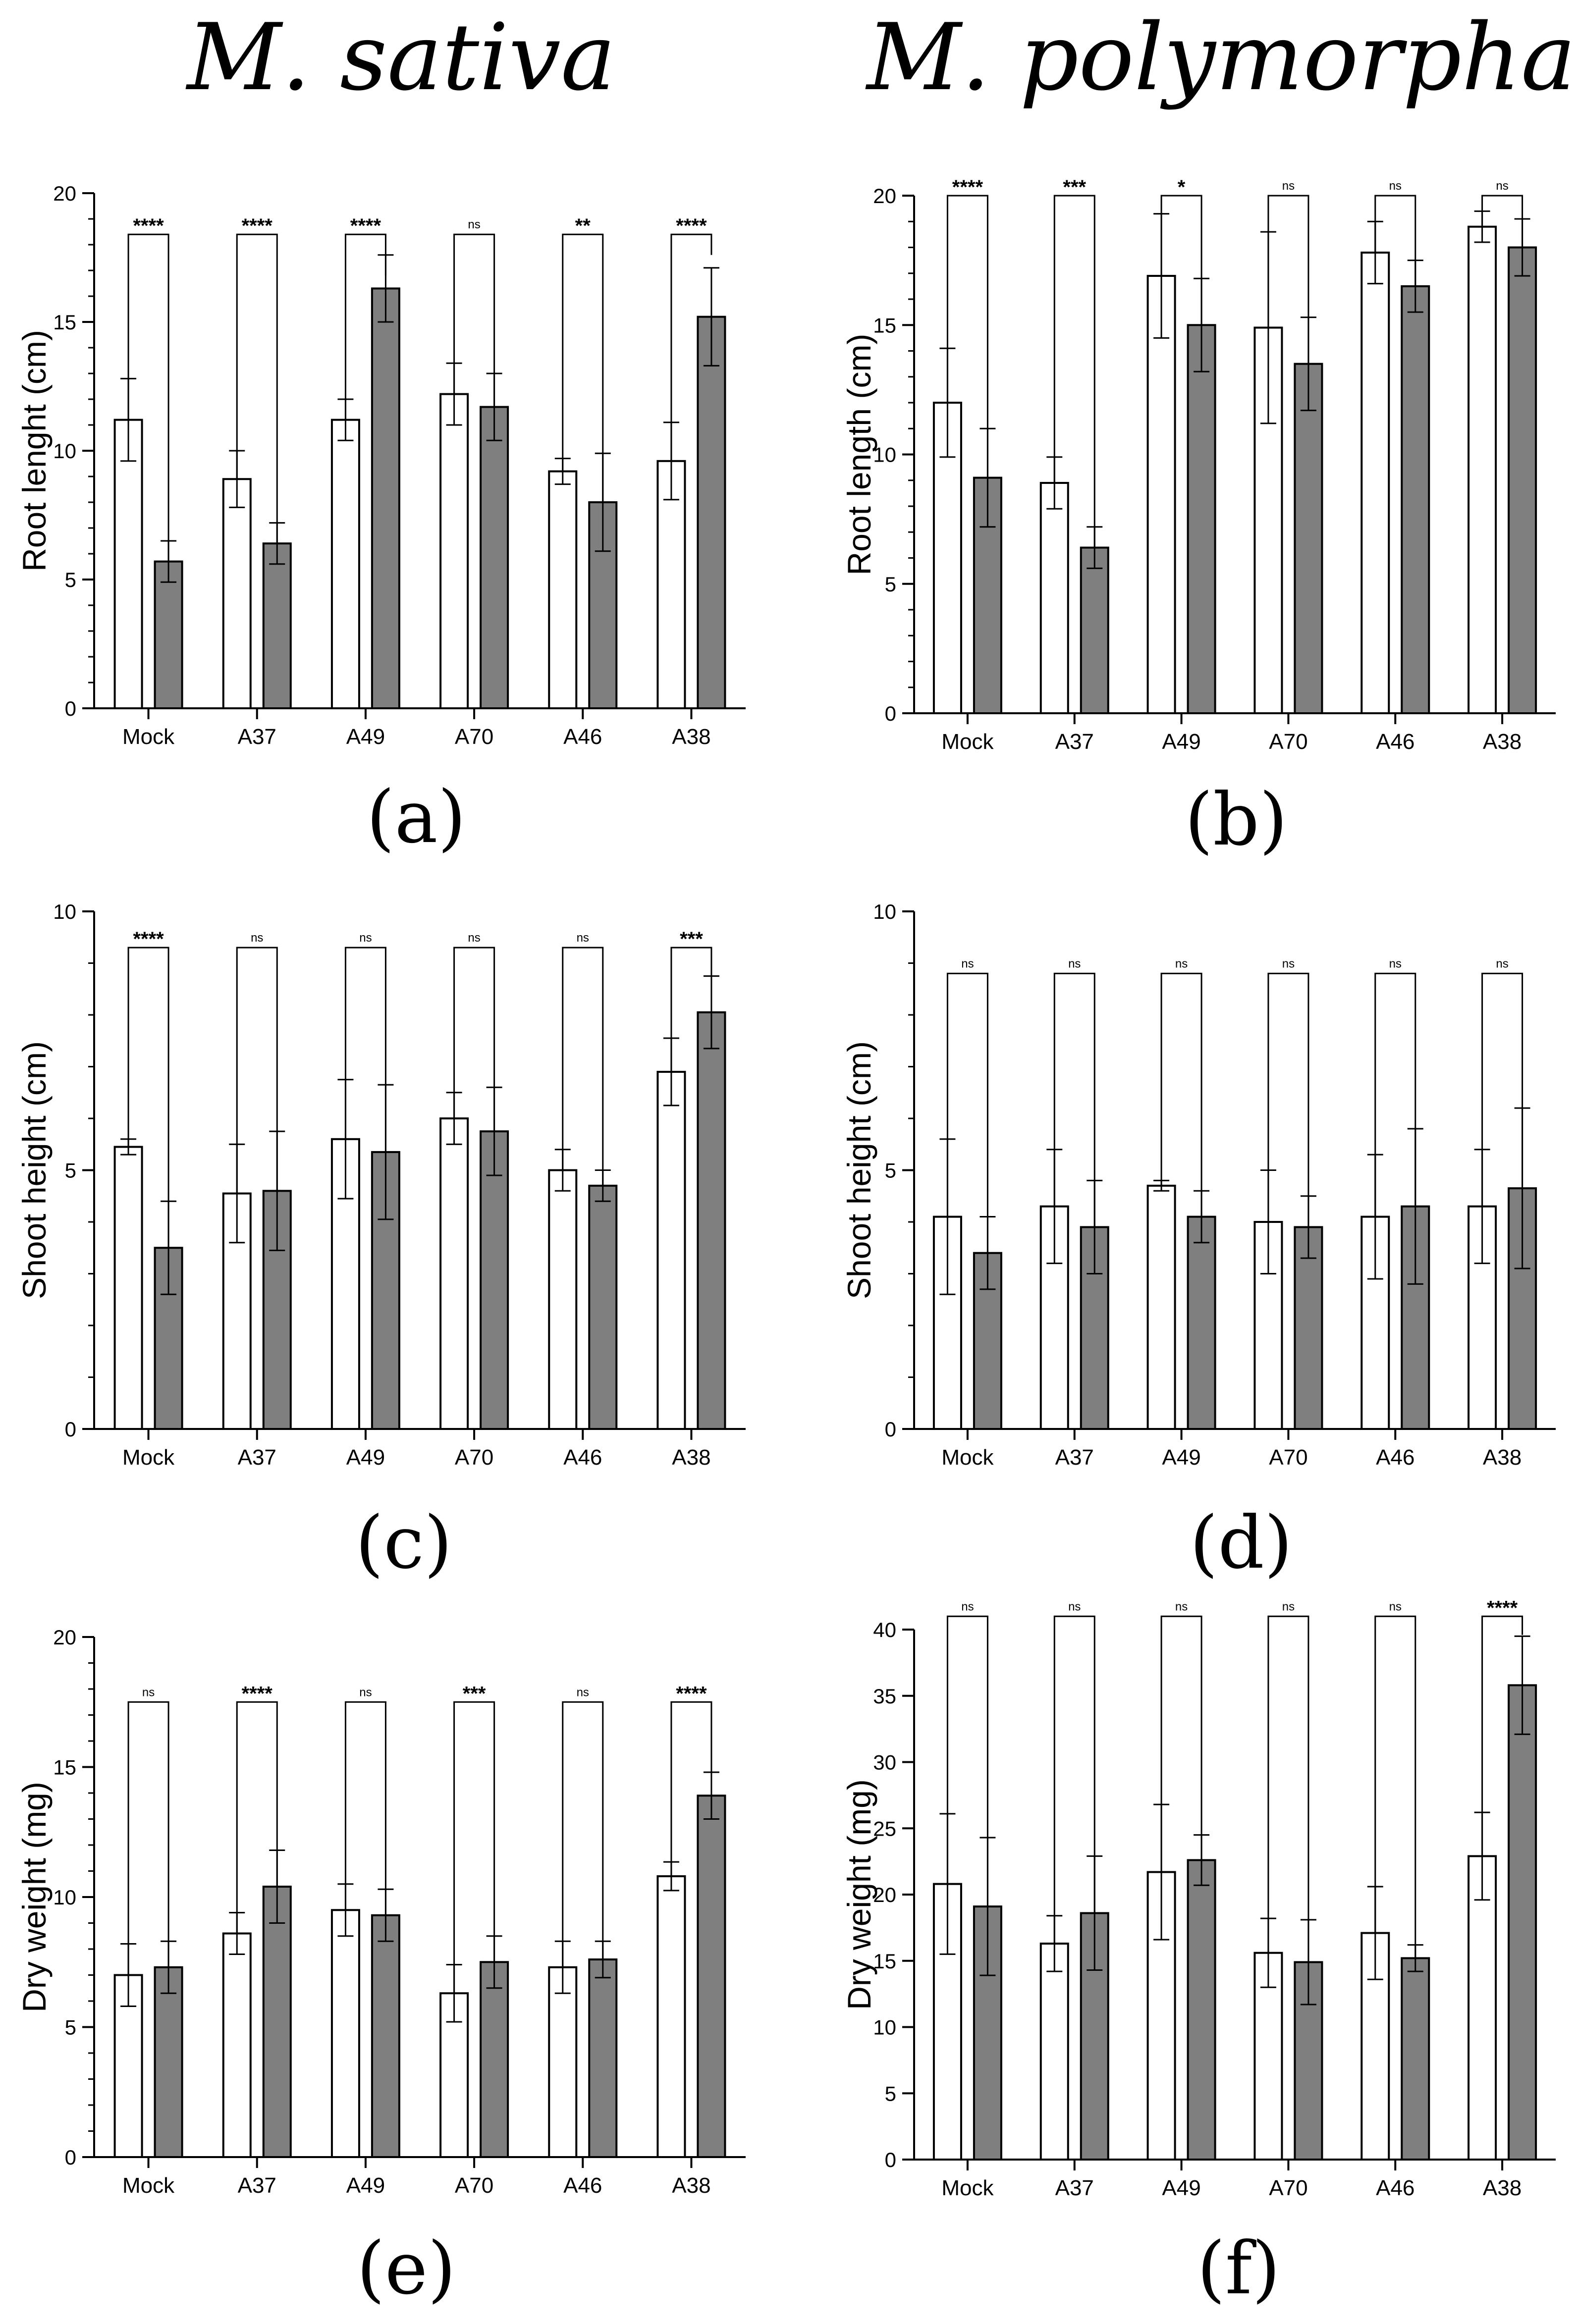 The image size is (1578, 2324). Describe the element at coordinates (859, 455) in the screenshot. I see `y-axis-title: Root length (cm)` at that location.